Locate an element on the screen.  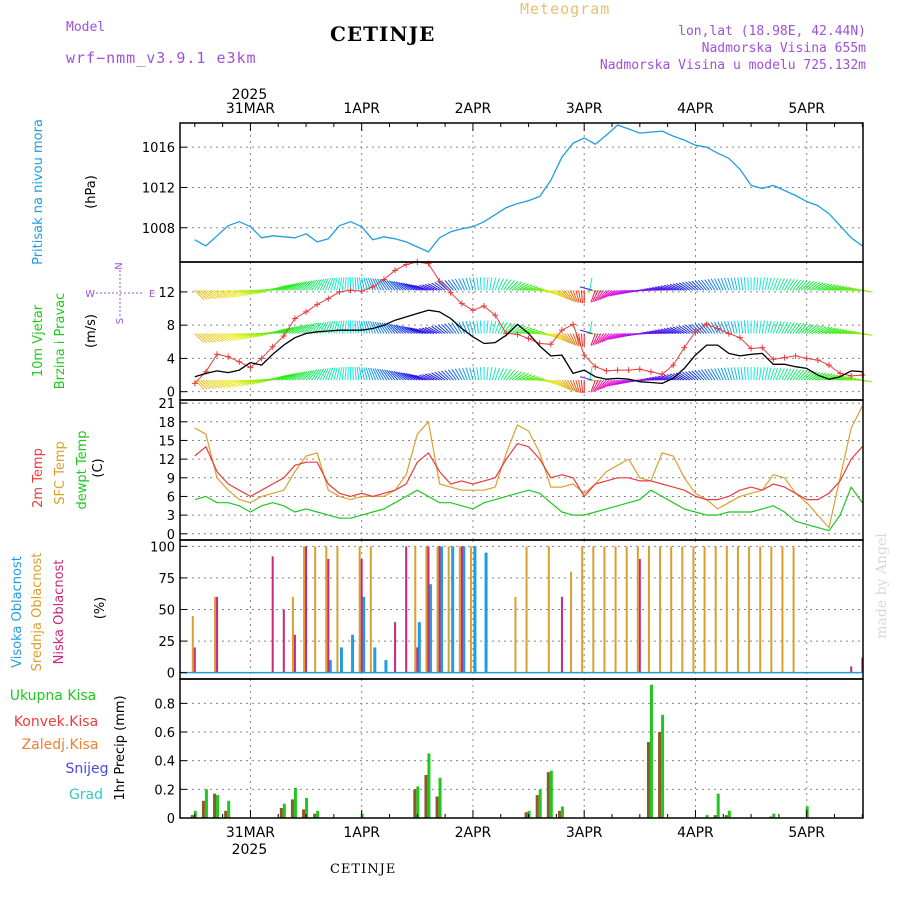
altitude-label: Nadmorska Visina 655m is located at coordinates (783, 48).